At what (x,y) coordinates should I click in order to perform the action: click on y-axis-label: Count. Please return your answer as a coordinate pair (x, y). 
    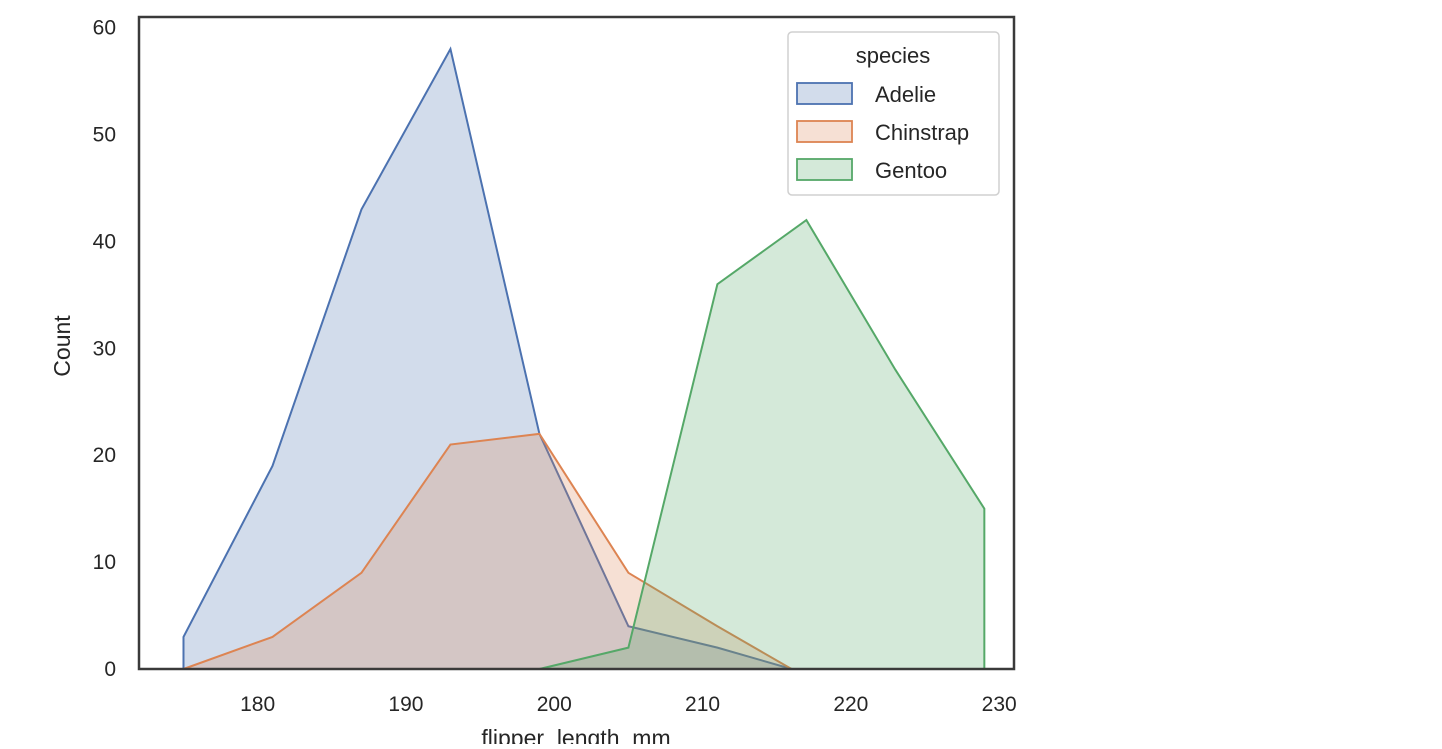
    Looking at the image, I should click on (62, 346).